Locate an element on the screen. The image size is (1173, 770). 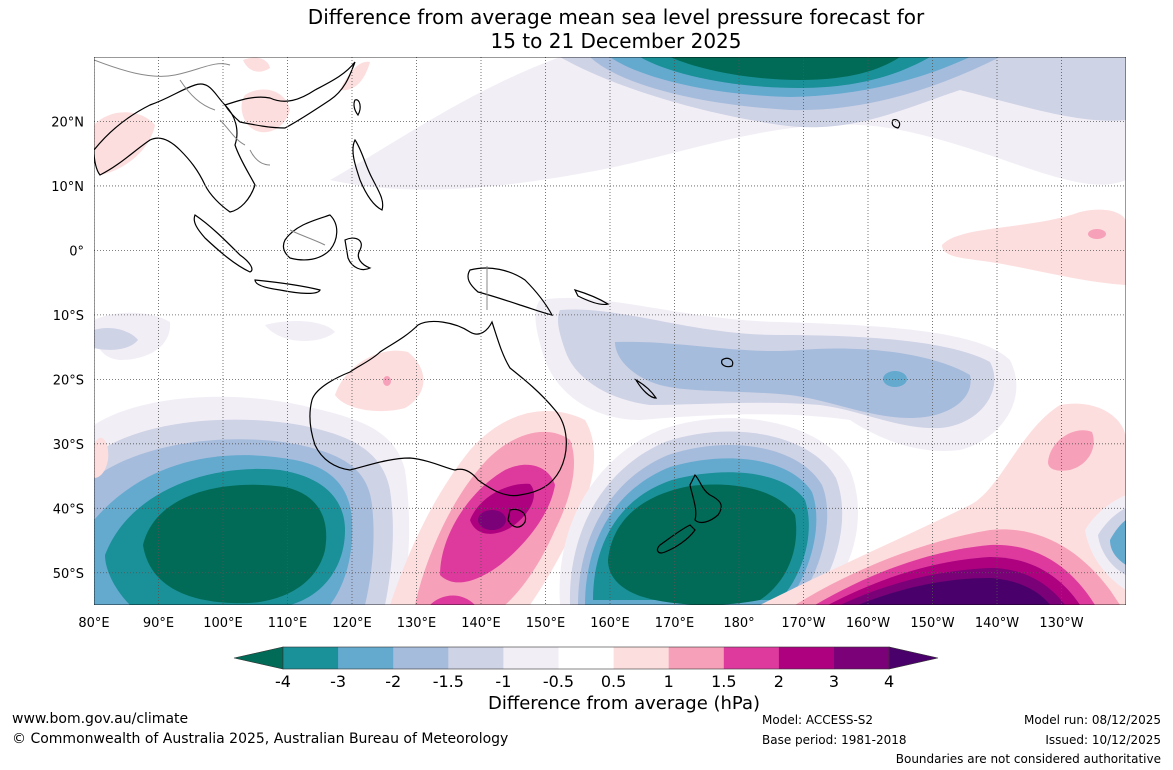
tasmania-coast is located at coordinates (517, 518).